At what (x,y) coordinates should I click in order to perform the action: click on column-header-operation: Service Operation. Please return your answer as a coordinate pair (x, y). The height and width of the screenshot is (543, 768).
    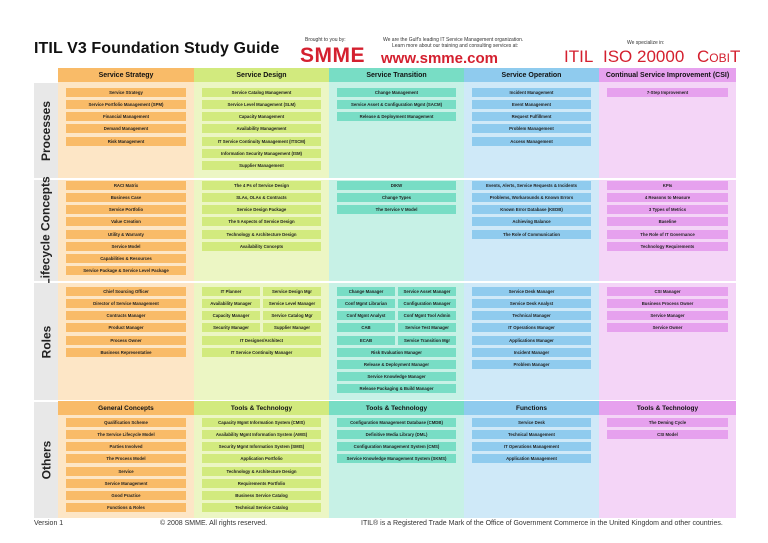
    Looking at the image, I should click on (531, 75).